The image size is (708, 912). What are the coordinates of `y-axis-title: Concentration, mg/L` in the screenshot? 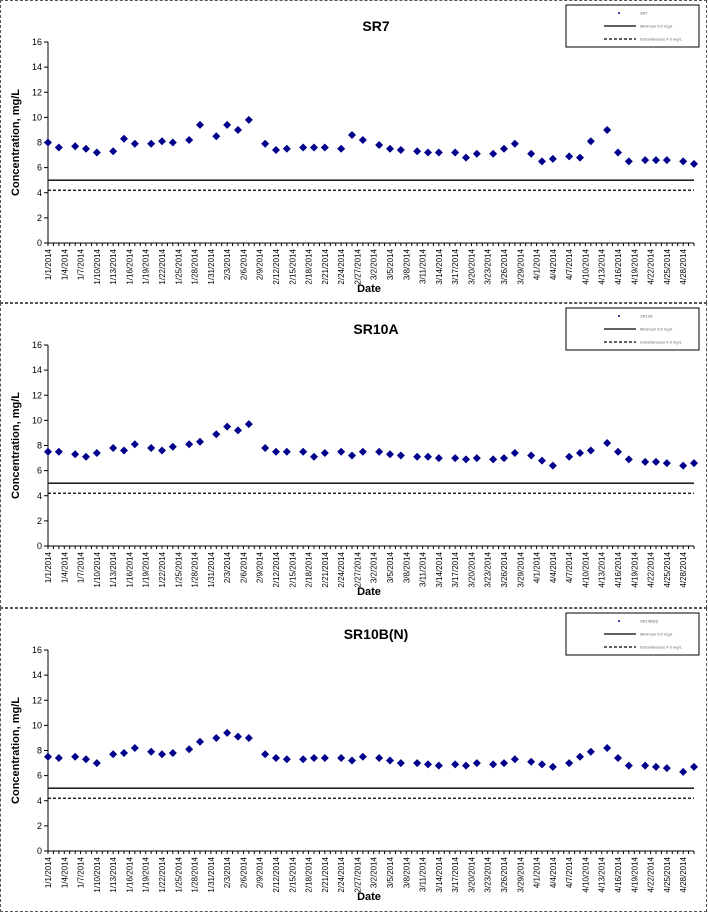 It's located at (16, 142).